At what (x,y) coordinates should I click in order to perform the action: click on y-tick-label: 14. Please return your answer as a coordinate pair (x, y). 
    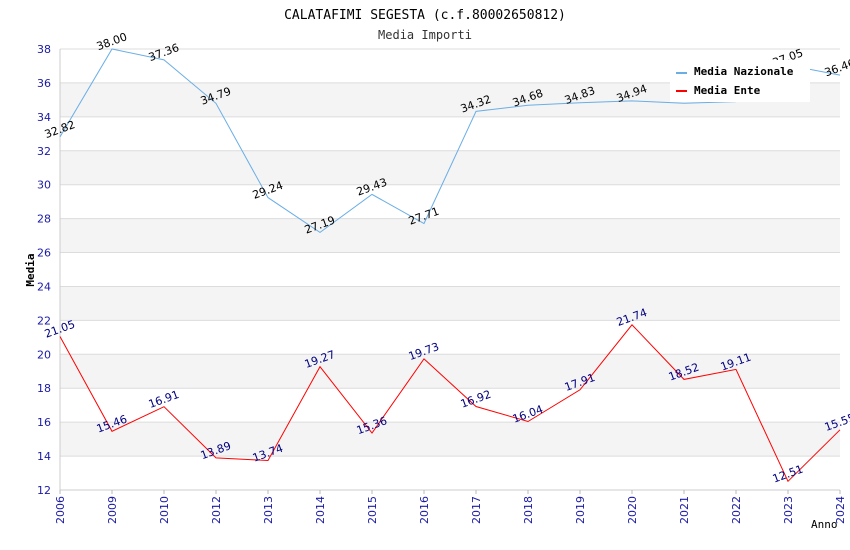
    Looking at the image, I should click on (44, 456).